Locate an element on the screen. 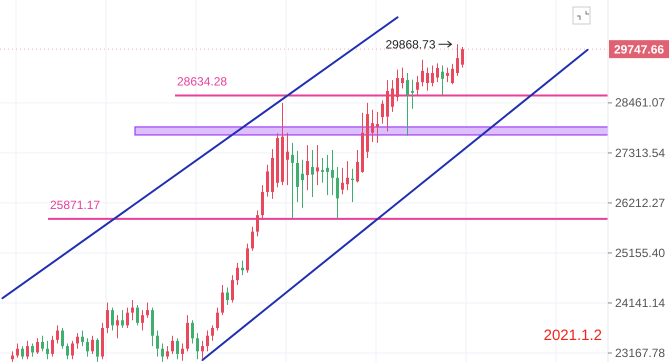 The image size is (670, 362). y-tick-label: 28461.07 is located at coordinates (640, 103).